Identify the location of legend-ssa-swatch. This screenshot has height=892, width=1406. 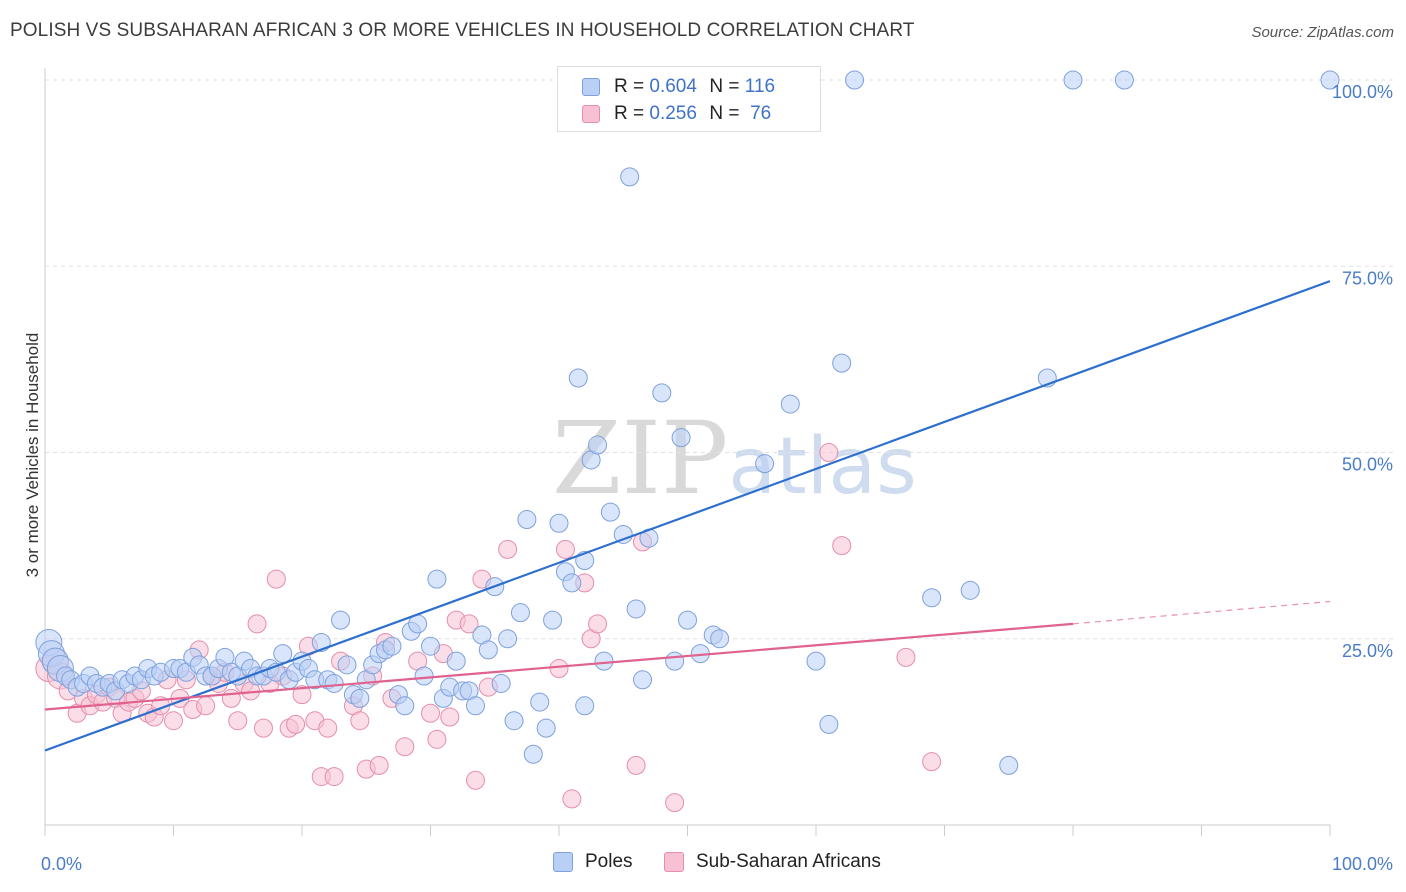
(674, 862).